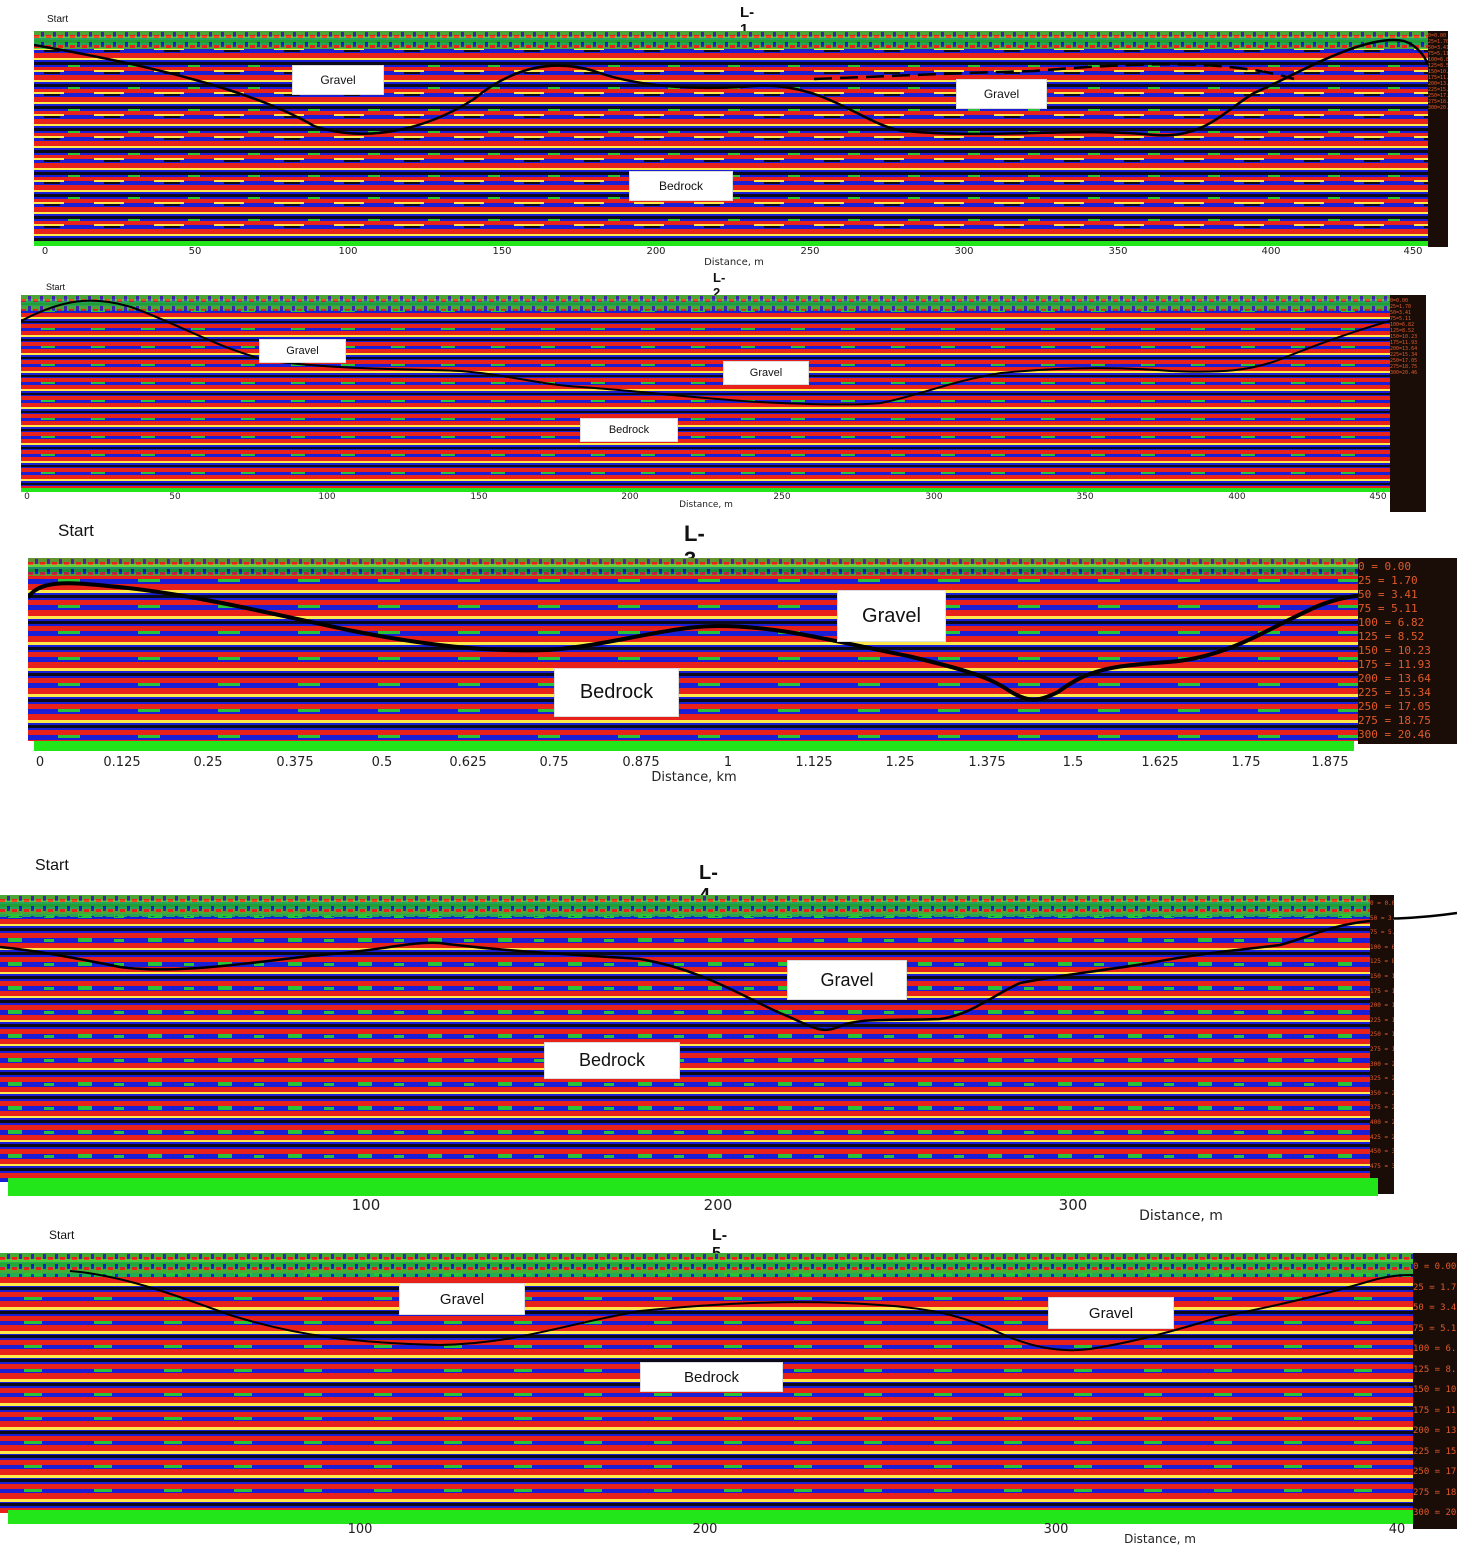 This screenshot has height=1548, width=1457. Describe the element at coordinates (694, 777) in the screenshot. I see `x-axis-title: Distance, km` at that location.